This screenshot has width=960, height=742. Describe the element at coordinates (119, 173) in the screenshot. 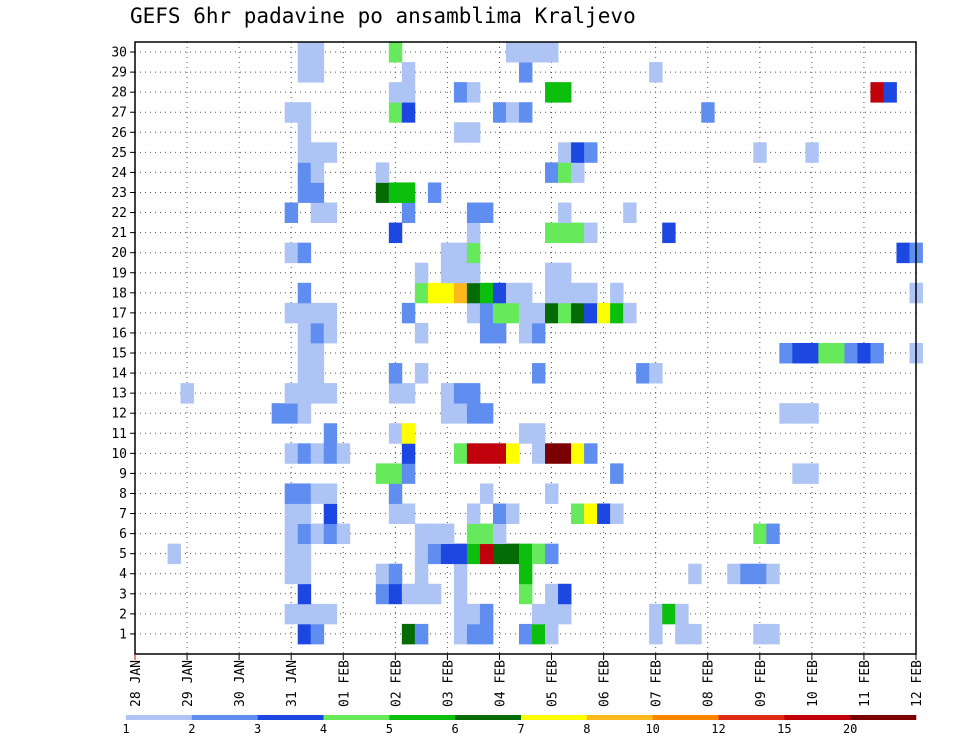

I see `y-tick-label: 24` at that location.